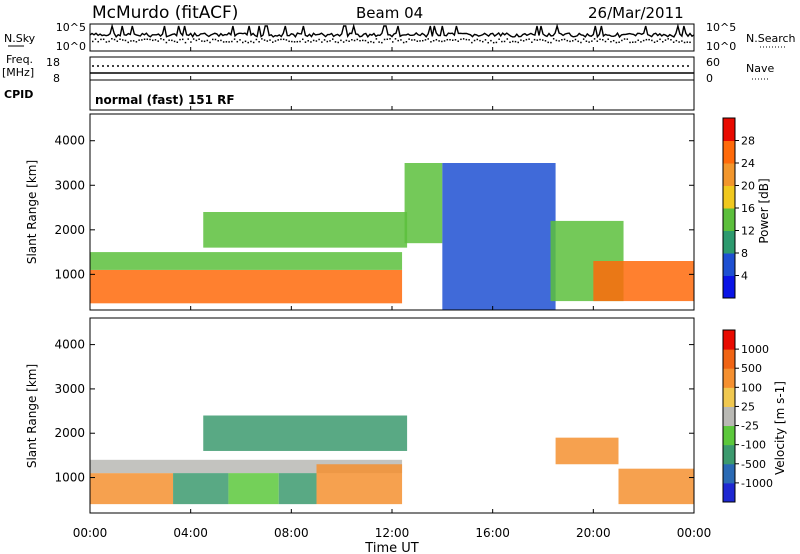  Describe the element at coordinates (69, 274) in the screenshot. I see `power-ytick-label: 1000` at that location.